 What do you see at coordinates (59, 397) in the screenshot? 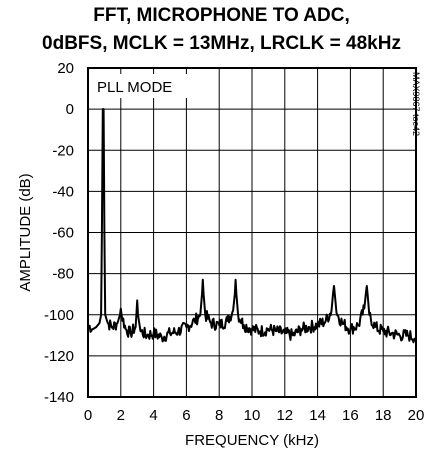
I see `y-tick-label: -140` at bounding box center [59, 397].